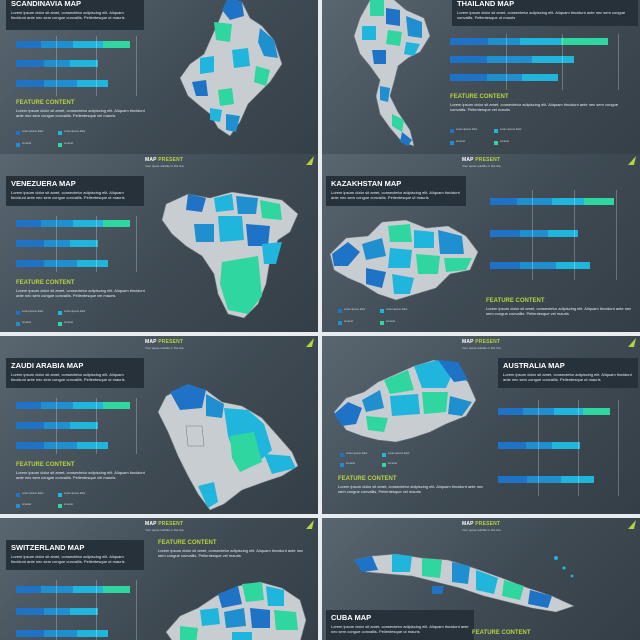  What do you see at coordinates (534, 365) in the screenshot?
I see `slide-title: AUSTRALIA MAP` at bounding box center [534, 365].